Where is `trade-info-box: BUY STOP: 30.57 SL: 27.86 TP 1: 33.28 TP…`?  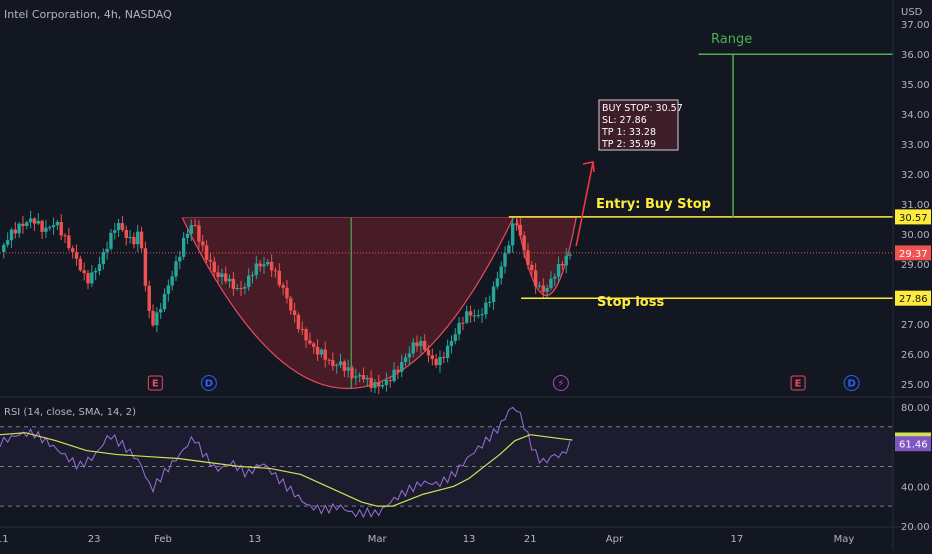 trade-info-box: BUY STOP: 30.57 SL: 27.86 TP 1: 33.28 TP… is located at coordinates (640, 125).